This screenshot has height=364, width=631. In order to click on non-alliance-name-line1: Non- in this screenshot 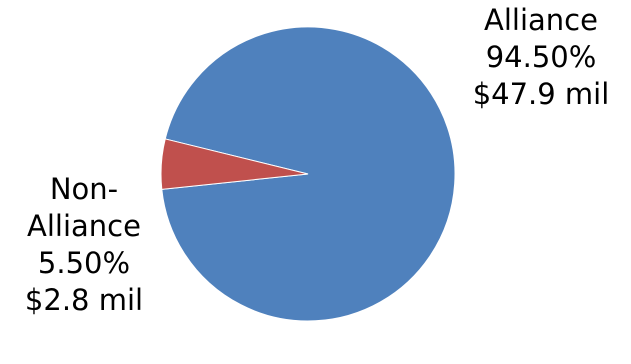, I will do `click(84, 189)`.